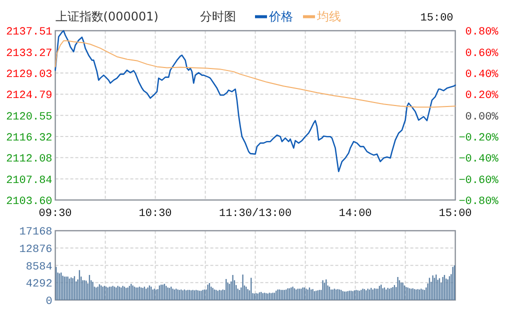  Describe the element at coordinates (55, 214) in the screenshot. I see `x-tick-label: 09:30` at that location.